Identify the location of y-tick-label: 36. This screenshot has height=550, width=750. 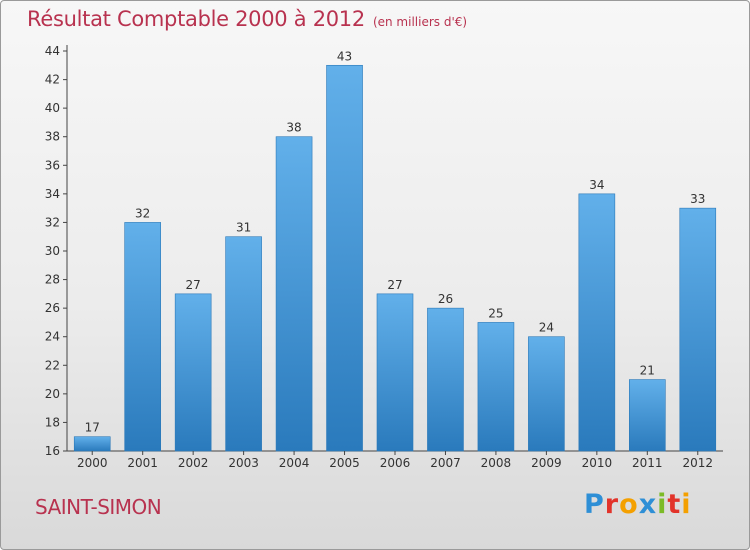
(52, 165).